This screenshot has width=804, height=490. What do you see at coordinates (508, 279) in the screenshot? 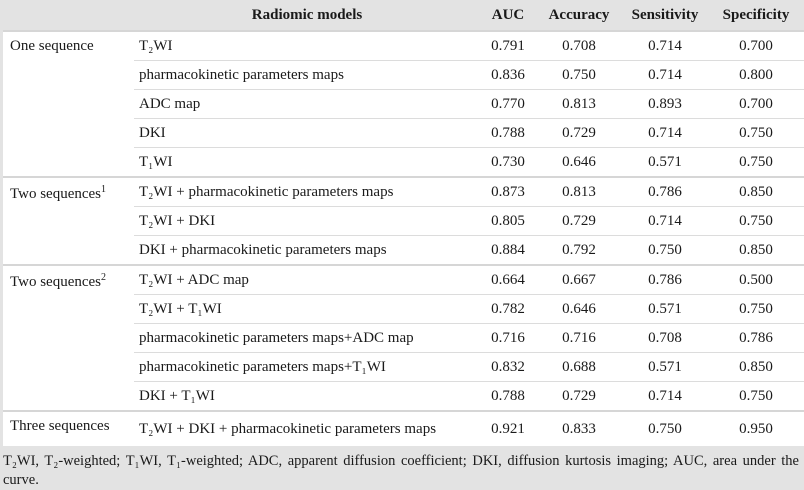
I see `auc-cell: 0.664` at bounding box center [508, 279].